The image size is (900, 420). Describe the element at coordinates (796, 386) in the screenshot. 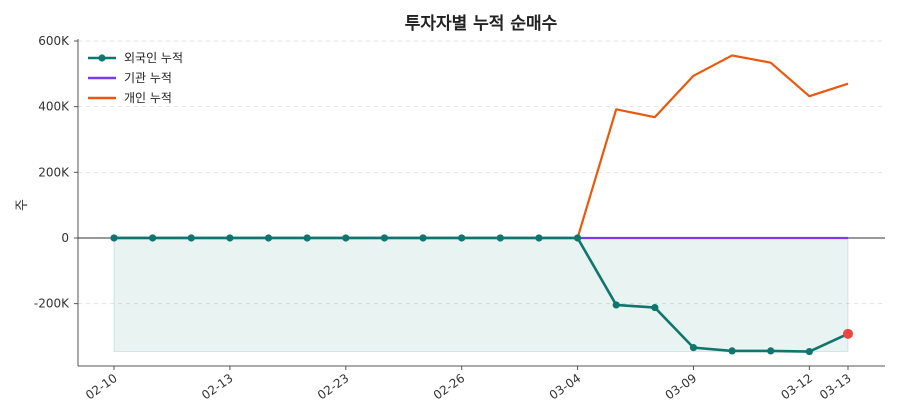

I see `x-tick-label: 03-12` at that location.